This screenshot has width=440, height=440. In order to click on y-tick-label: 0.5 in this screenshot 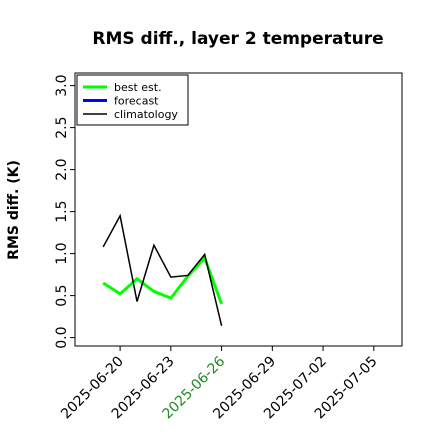, I will do `click(62, 295)`.